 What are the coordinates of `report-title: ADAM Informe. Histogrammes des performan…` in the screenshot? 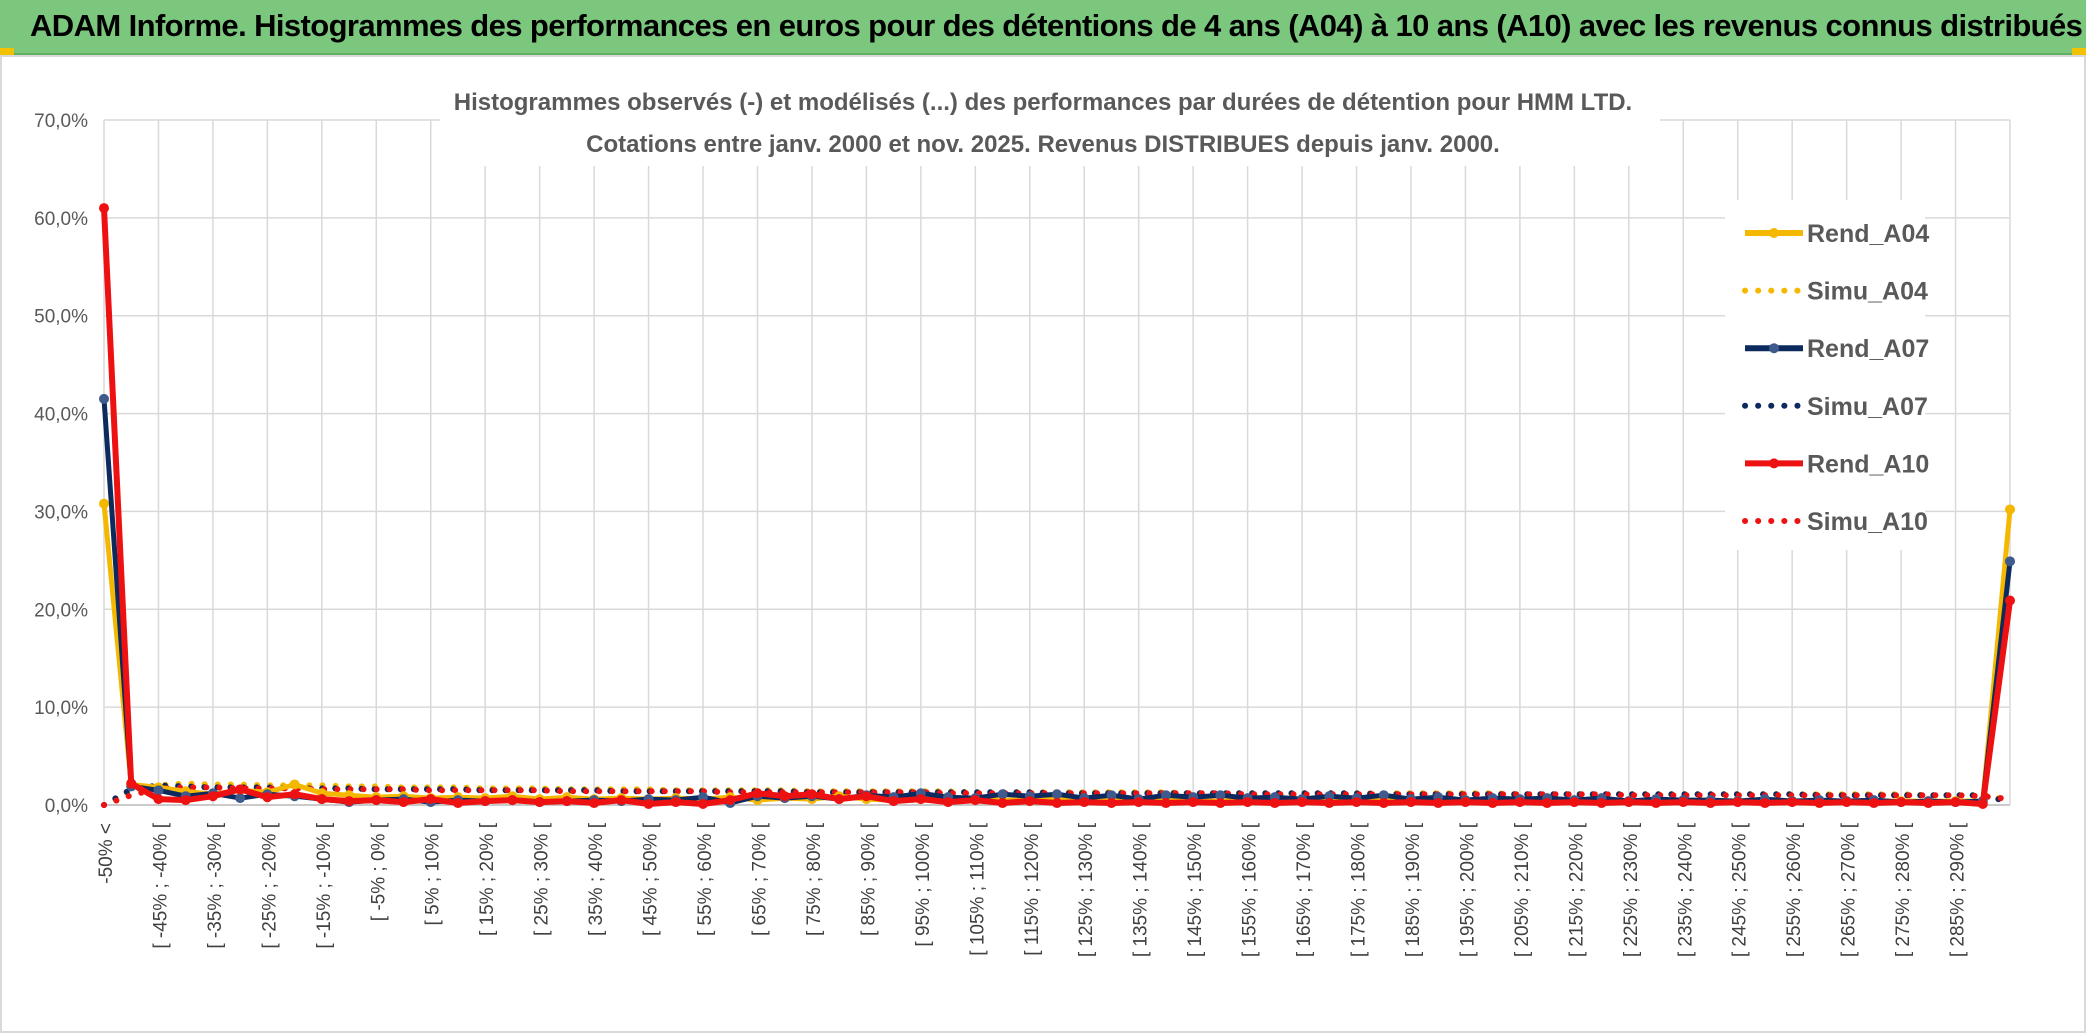 It's located at (1056, 25).